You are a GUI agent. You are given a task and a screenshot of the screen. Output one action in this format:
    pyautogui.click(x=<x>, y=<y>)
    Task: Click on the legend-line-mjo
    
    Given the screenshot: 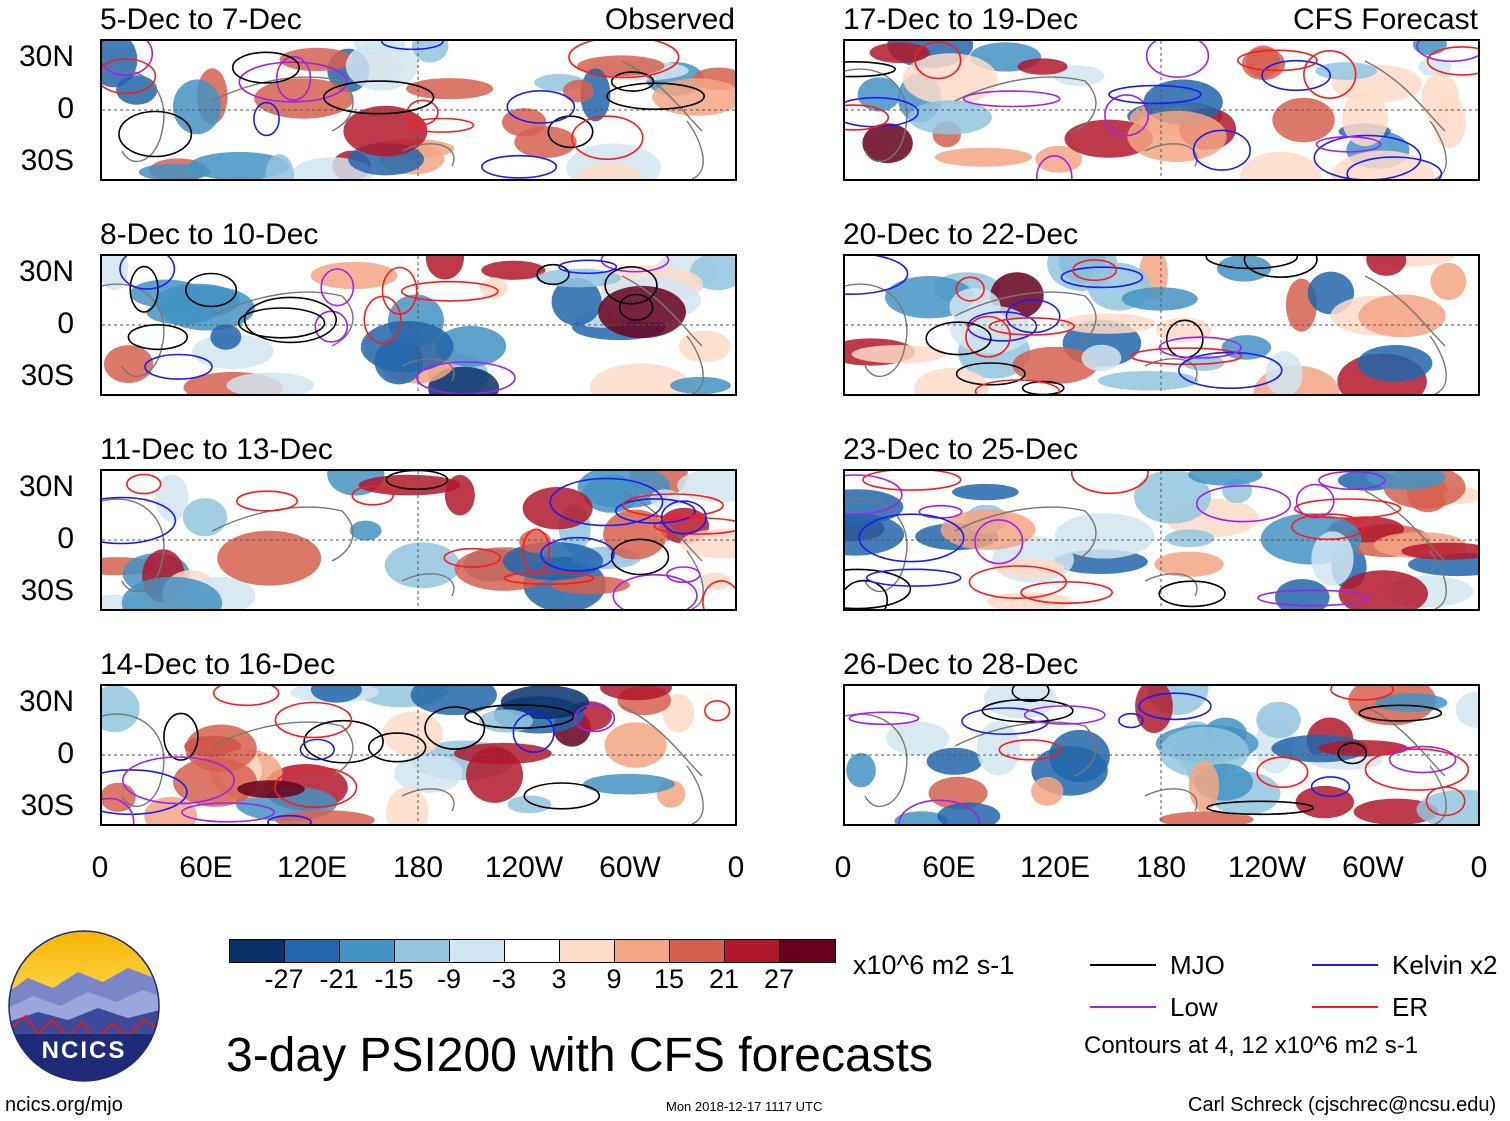 What is the action you would take?
    pyautogui.click(x=1123, y=965)
    